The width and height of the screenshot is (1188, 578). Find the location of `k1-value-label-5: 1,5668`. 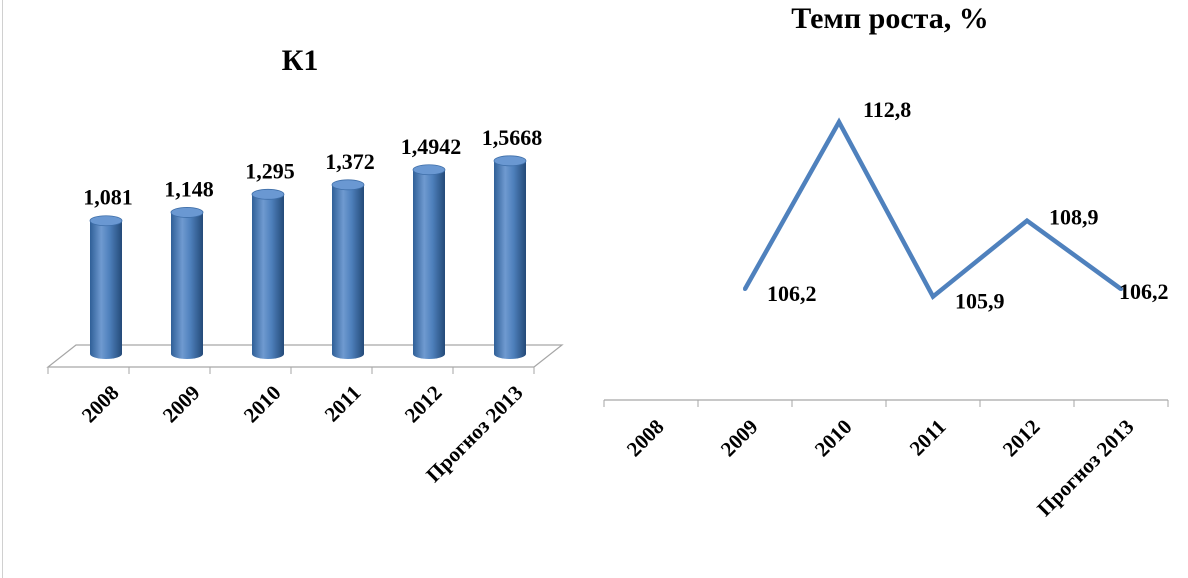

k1-value-label-5: 1,5668 is located at coordinates (512, 137).